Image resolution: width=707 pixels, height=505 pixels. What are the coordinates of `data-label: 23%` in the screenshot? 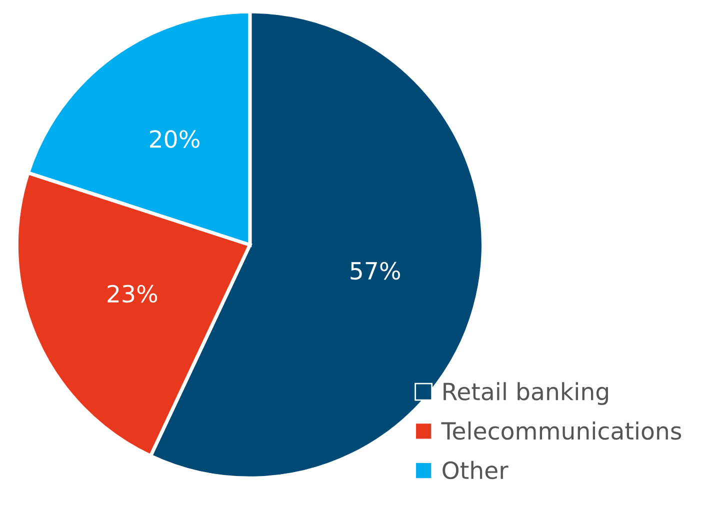 It's located at (133, 293).